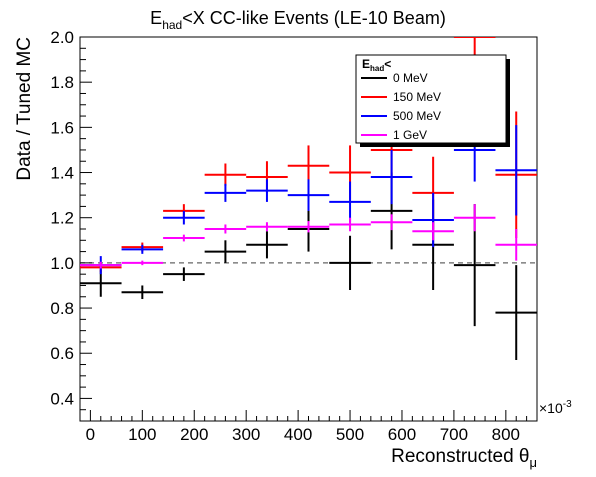  What do you see at coordinates (366, 64) in the screenshot?
I see `legend-title-main: E` at bounding box center [366, 64].